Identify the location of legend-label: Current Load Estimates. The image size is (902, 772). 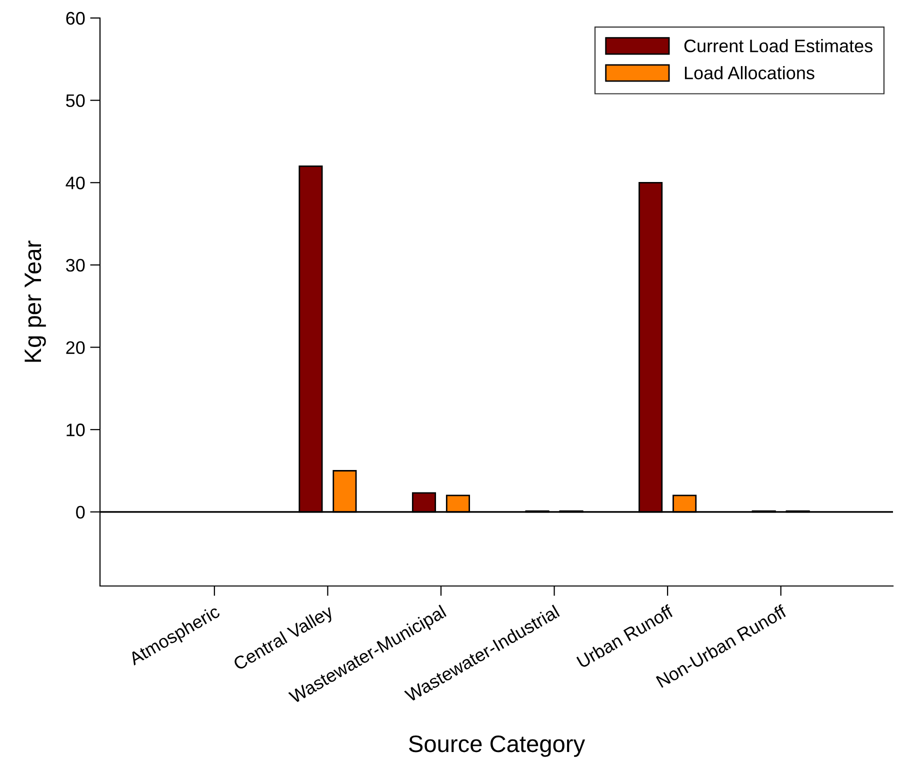
(778, 45).